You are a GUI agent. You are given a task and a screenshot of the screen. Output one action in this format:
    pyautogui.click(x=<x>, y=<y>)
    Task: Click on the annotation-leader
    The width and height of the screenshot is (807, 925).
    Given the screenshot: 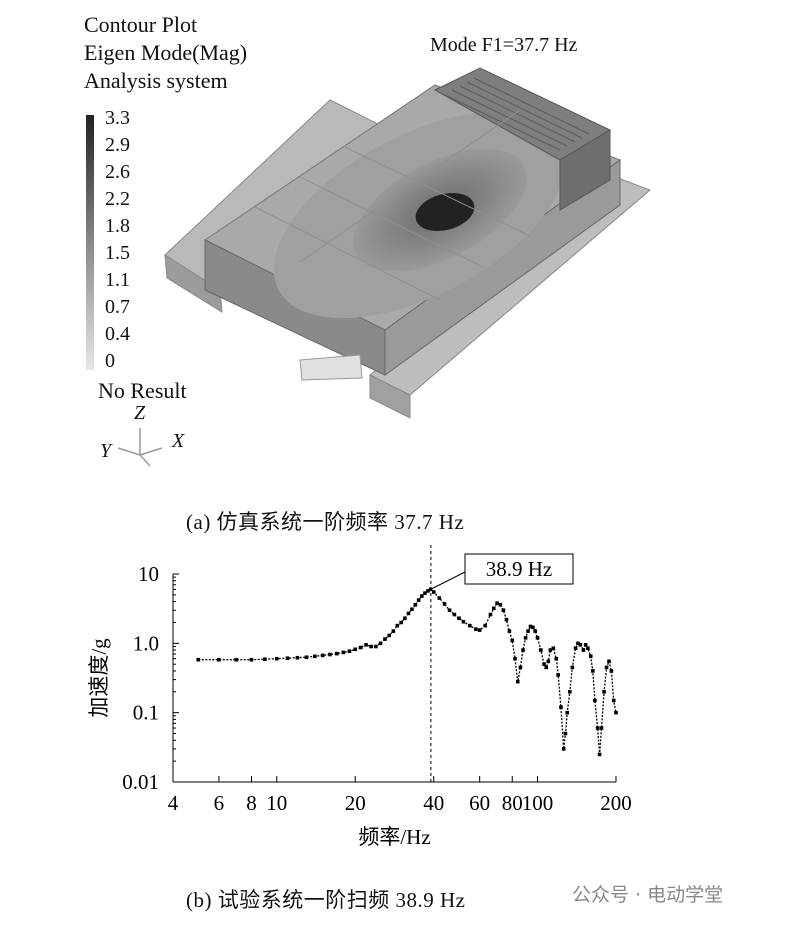 What is the action you would take?
    pyautogui.click(x=448, y=580)
    